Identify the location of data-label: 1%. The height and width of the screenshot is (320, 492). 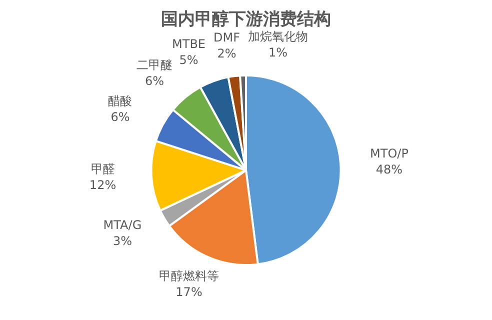
(278, 53).